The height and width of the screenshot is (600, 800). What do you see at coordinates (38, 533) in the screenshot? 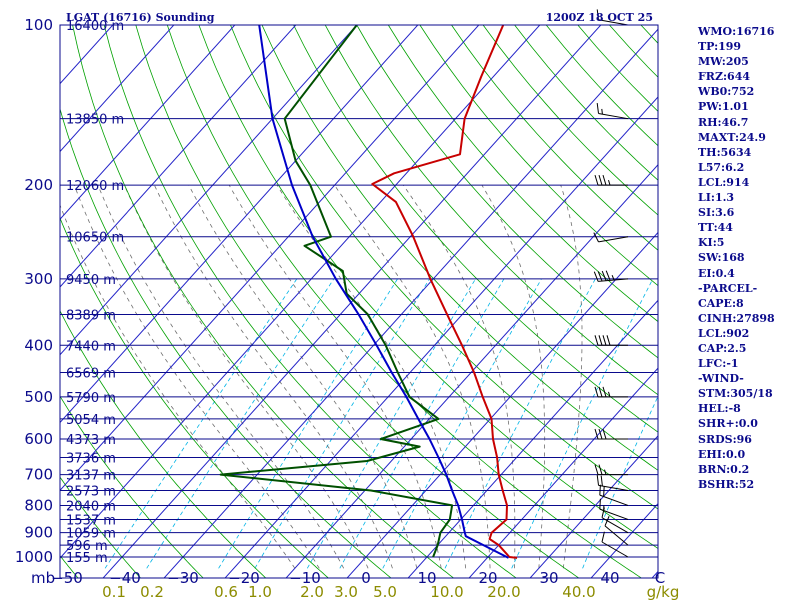
I see `pressure-tick-label: 900` at bounding box center [38, 533].